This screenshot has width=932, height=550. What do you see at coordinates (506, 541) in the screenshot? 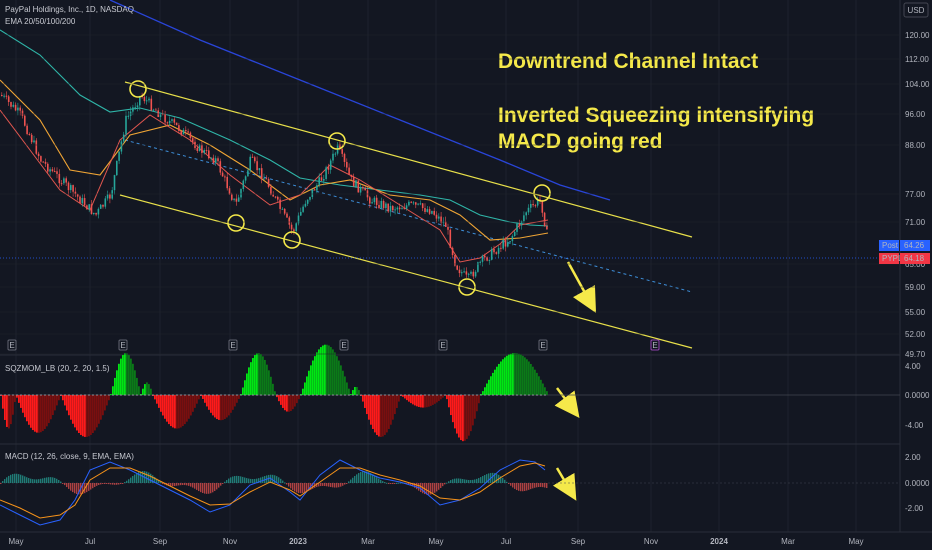
I see `time-tick-label: Jul` at bounding box center [506, 541].